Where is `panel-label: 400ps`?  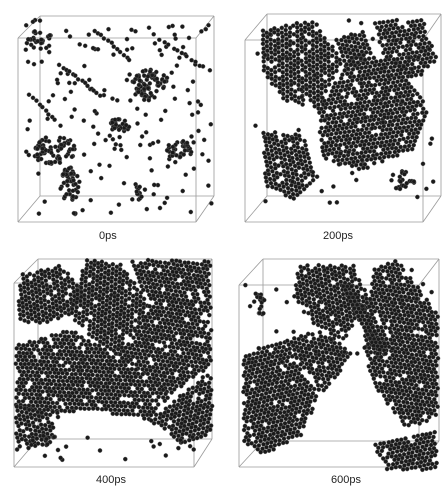
panel-label: 400ps is located at coordinates (111, 480).